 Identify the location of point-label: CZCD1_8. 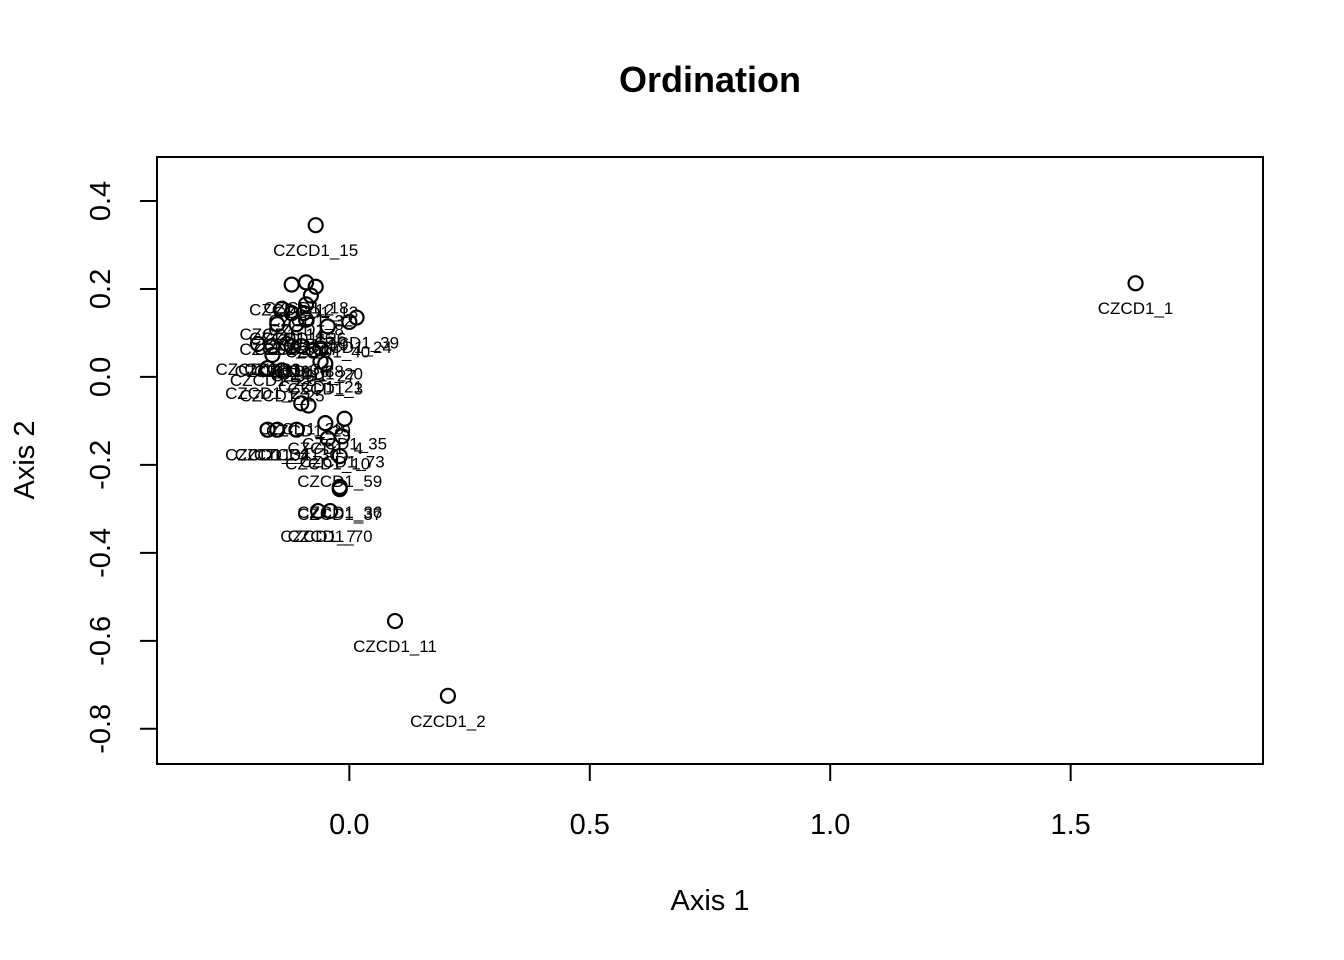
(306, 329).